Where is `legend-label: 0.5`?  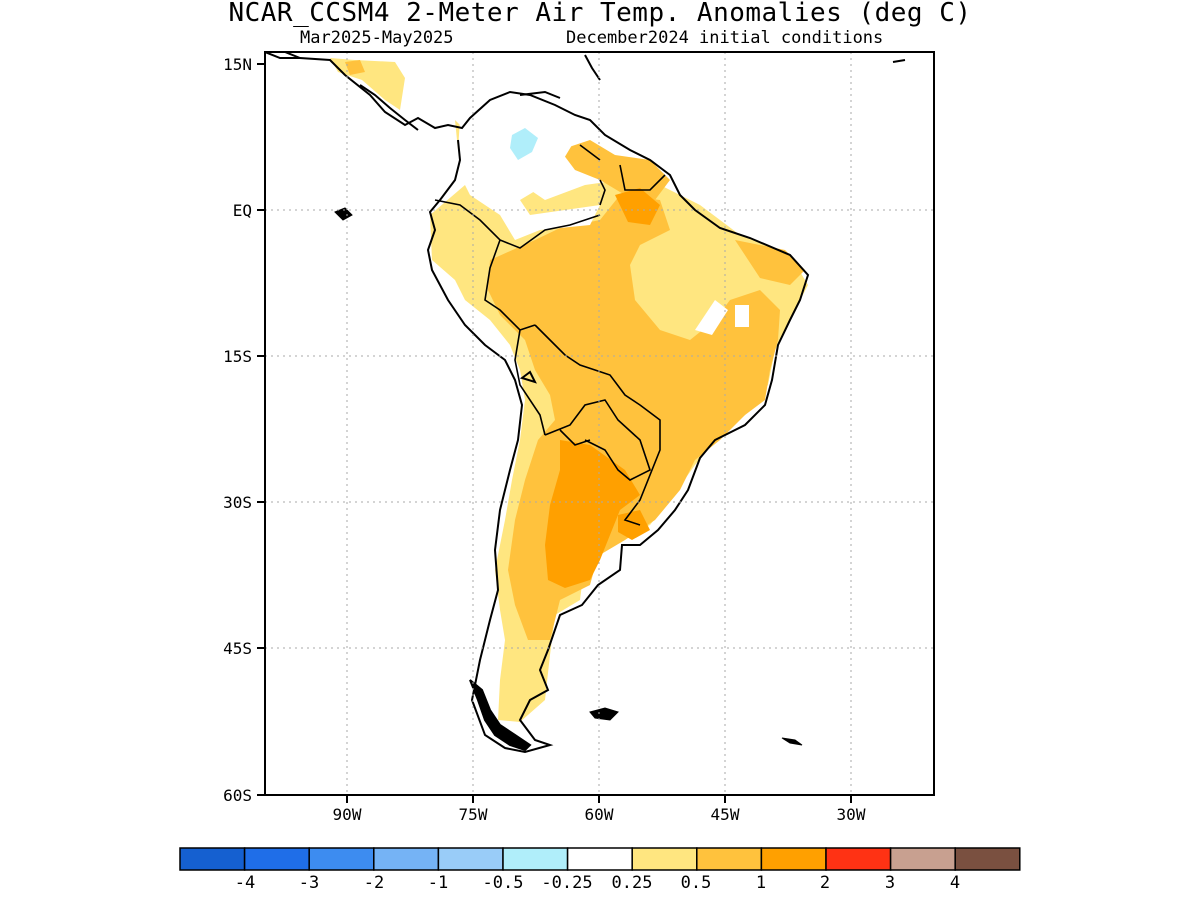 legend-label: 0.5 is located at coordinates (696, 883).